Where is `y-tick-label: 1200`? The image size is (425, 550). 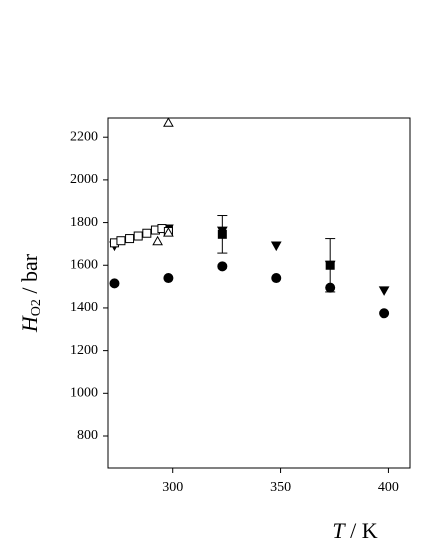 y-tick-label: 1200 is located at coordinates (84, 350).